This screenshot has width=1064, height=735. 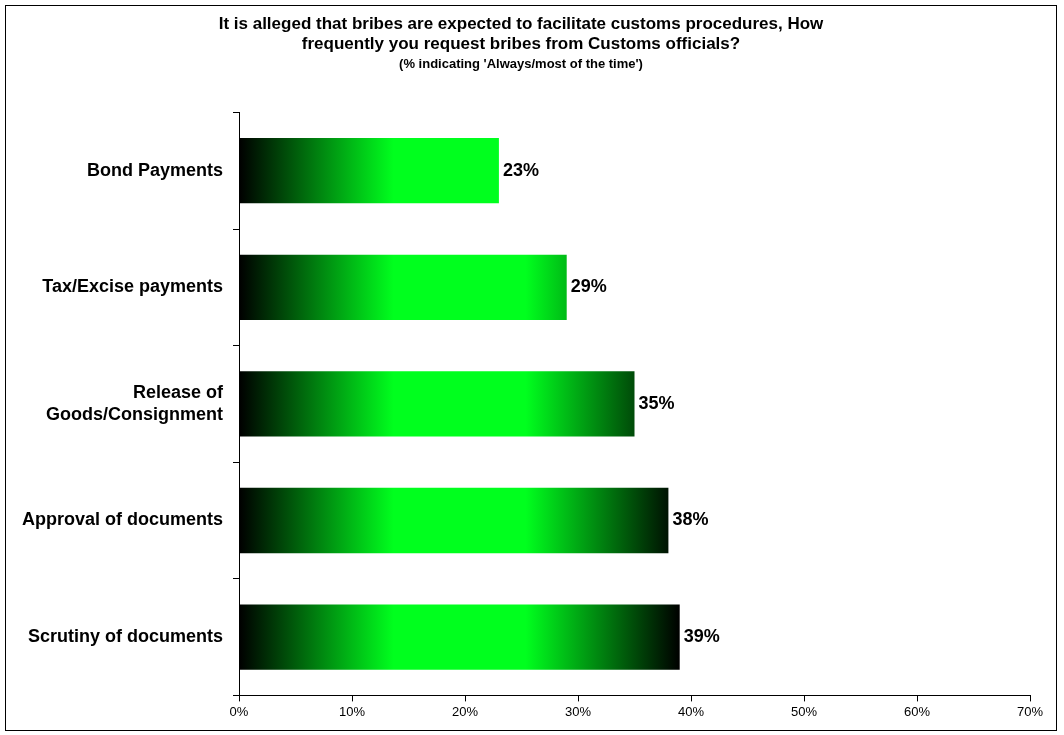 I want to click on x-tick-label: 0%, so click(x=239, y=711).